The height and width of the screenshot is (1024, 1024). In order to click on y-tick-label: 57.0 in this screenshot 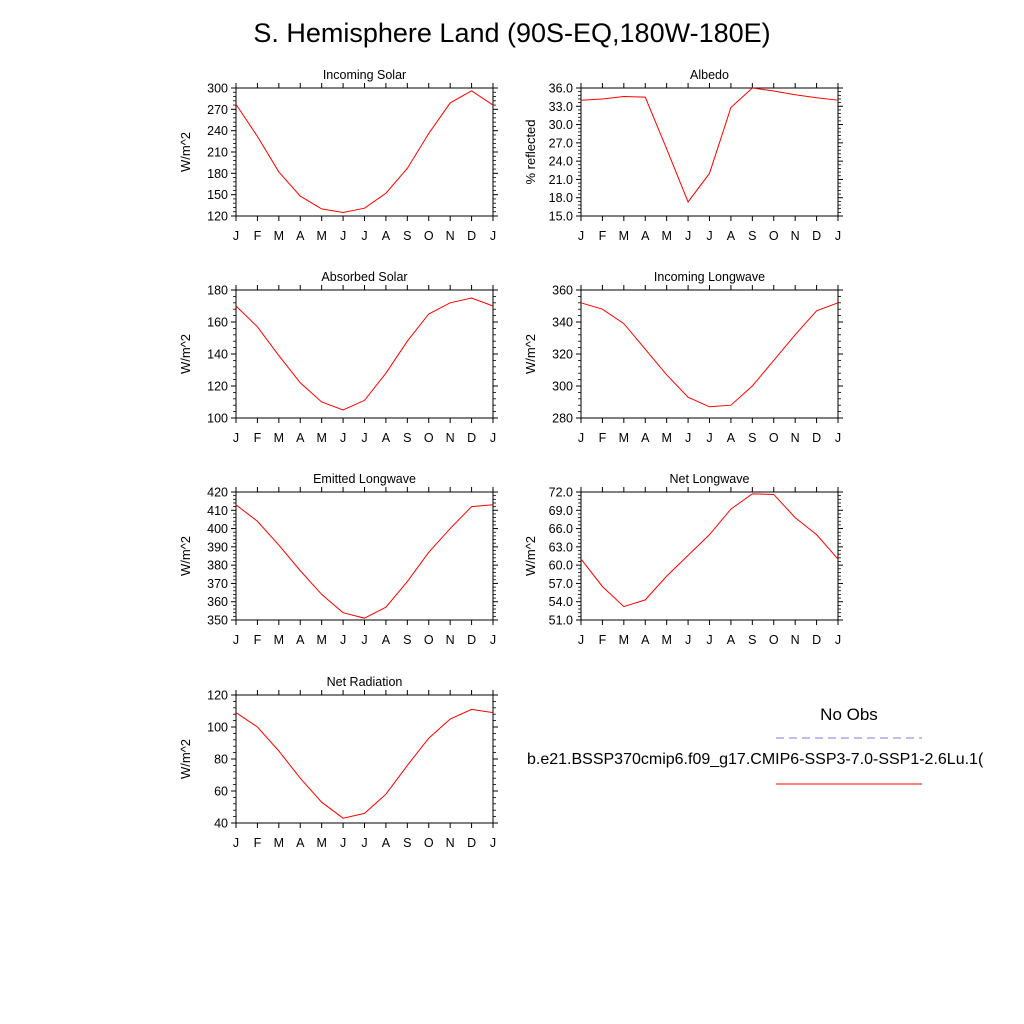, I will do `click(561, 584)`.